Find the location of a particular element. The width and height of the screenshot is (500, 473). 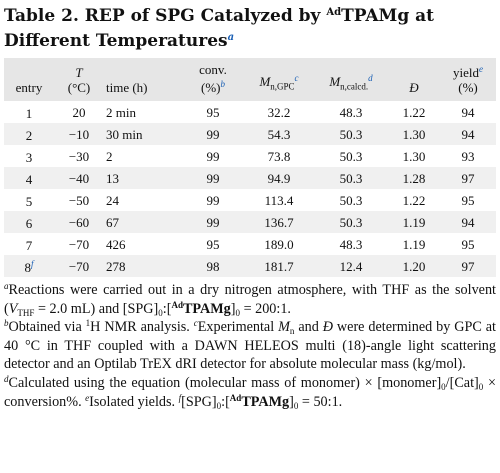

cell-entry: 1 is located at coordinates (29, 113).